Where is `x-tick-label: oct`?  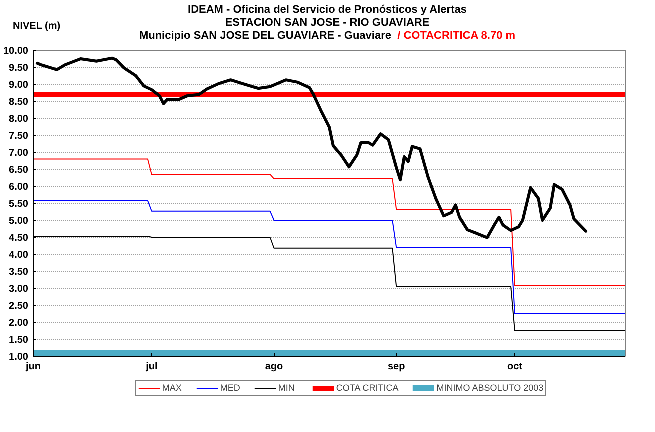
x-tick-label: oct is located at coordinates (515, 367).